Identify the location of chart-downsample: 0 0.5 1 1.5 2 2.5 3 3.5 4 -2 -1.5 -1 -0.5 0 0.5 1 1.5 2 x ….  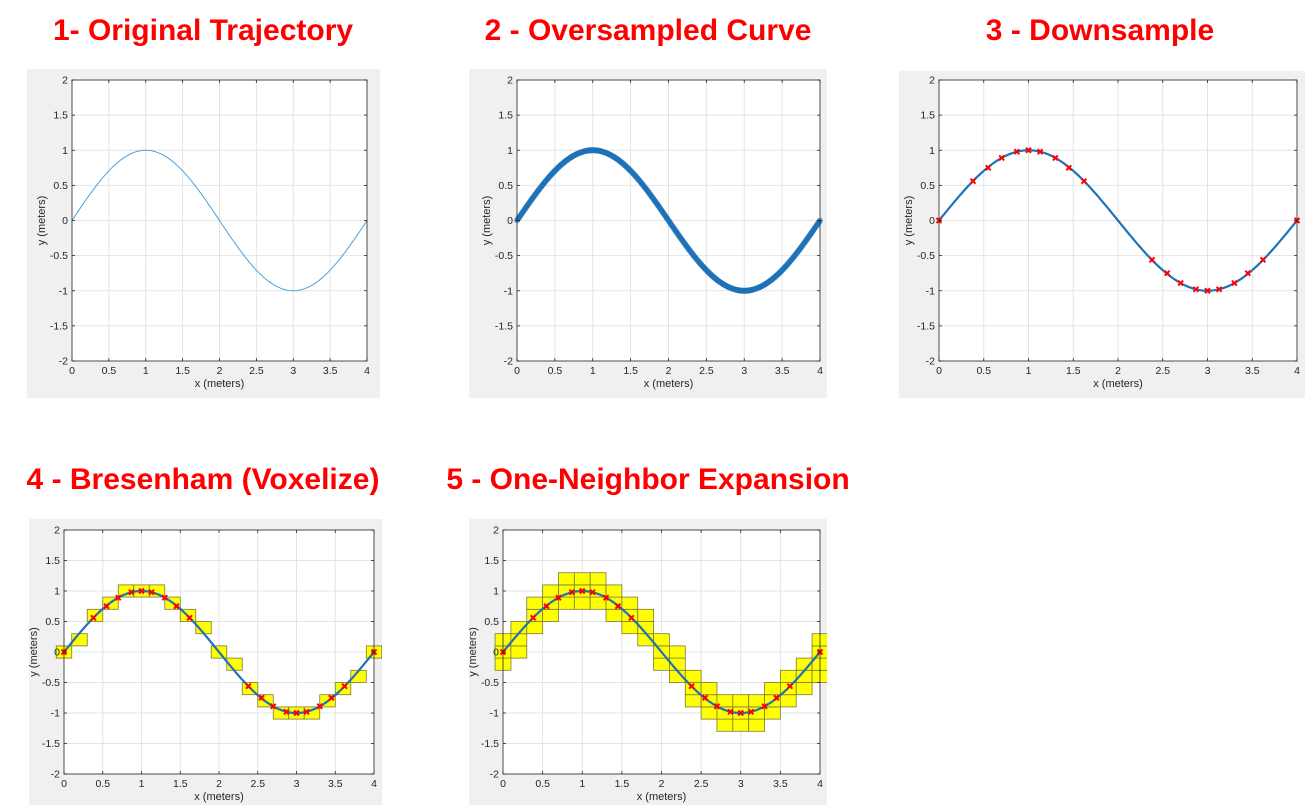
(1102, 234).